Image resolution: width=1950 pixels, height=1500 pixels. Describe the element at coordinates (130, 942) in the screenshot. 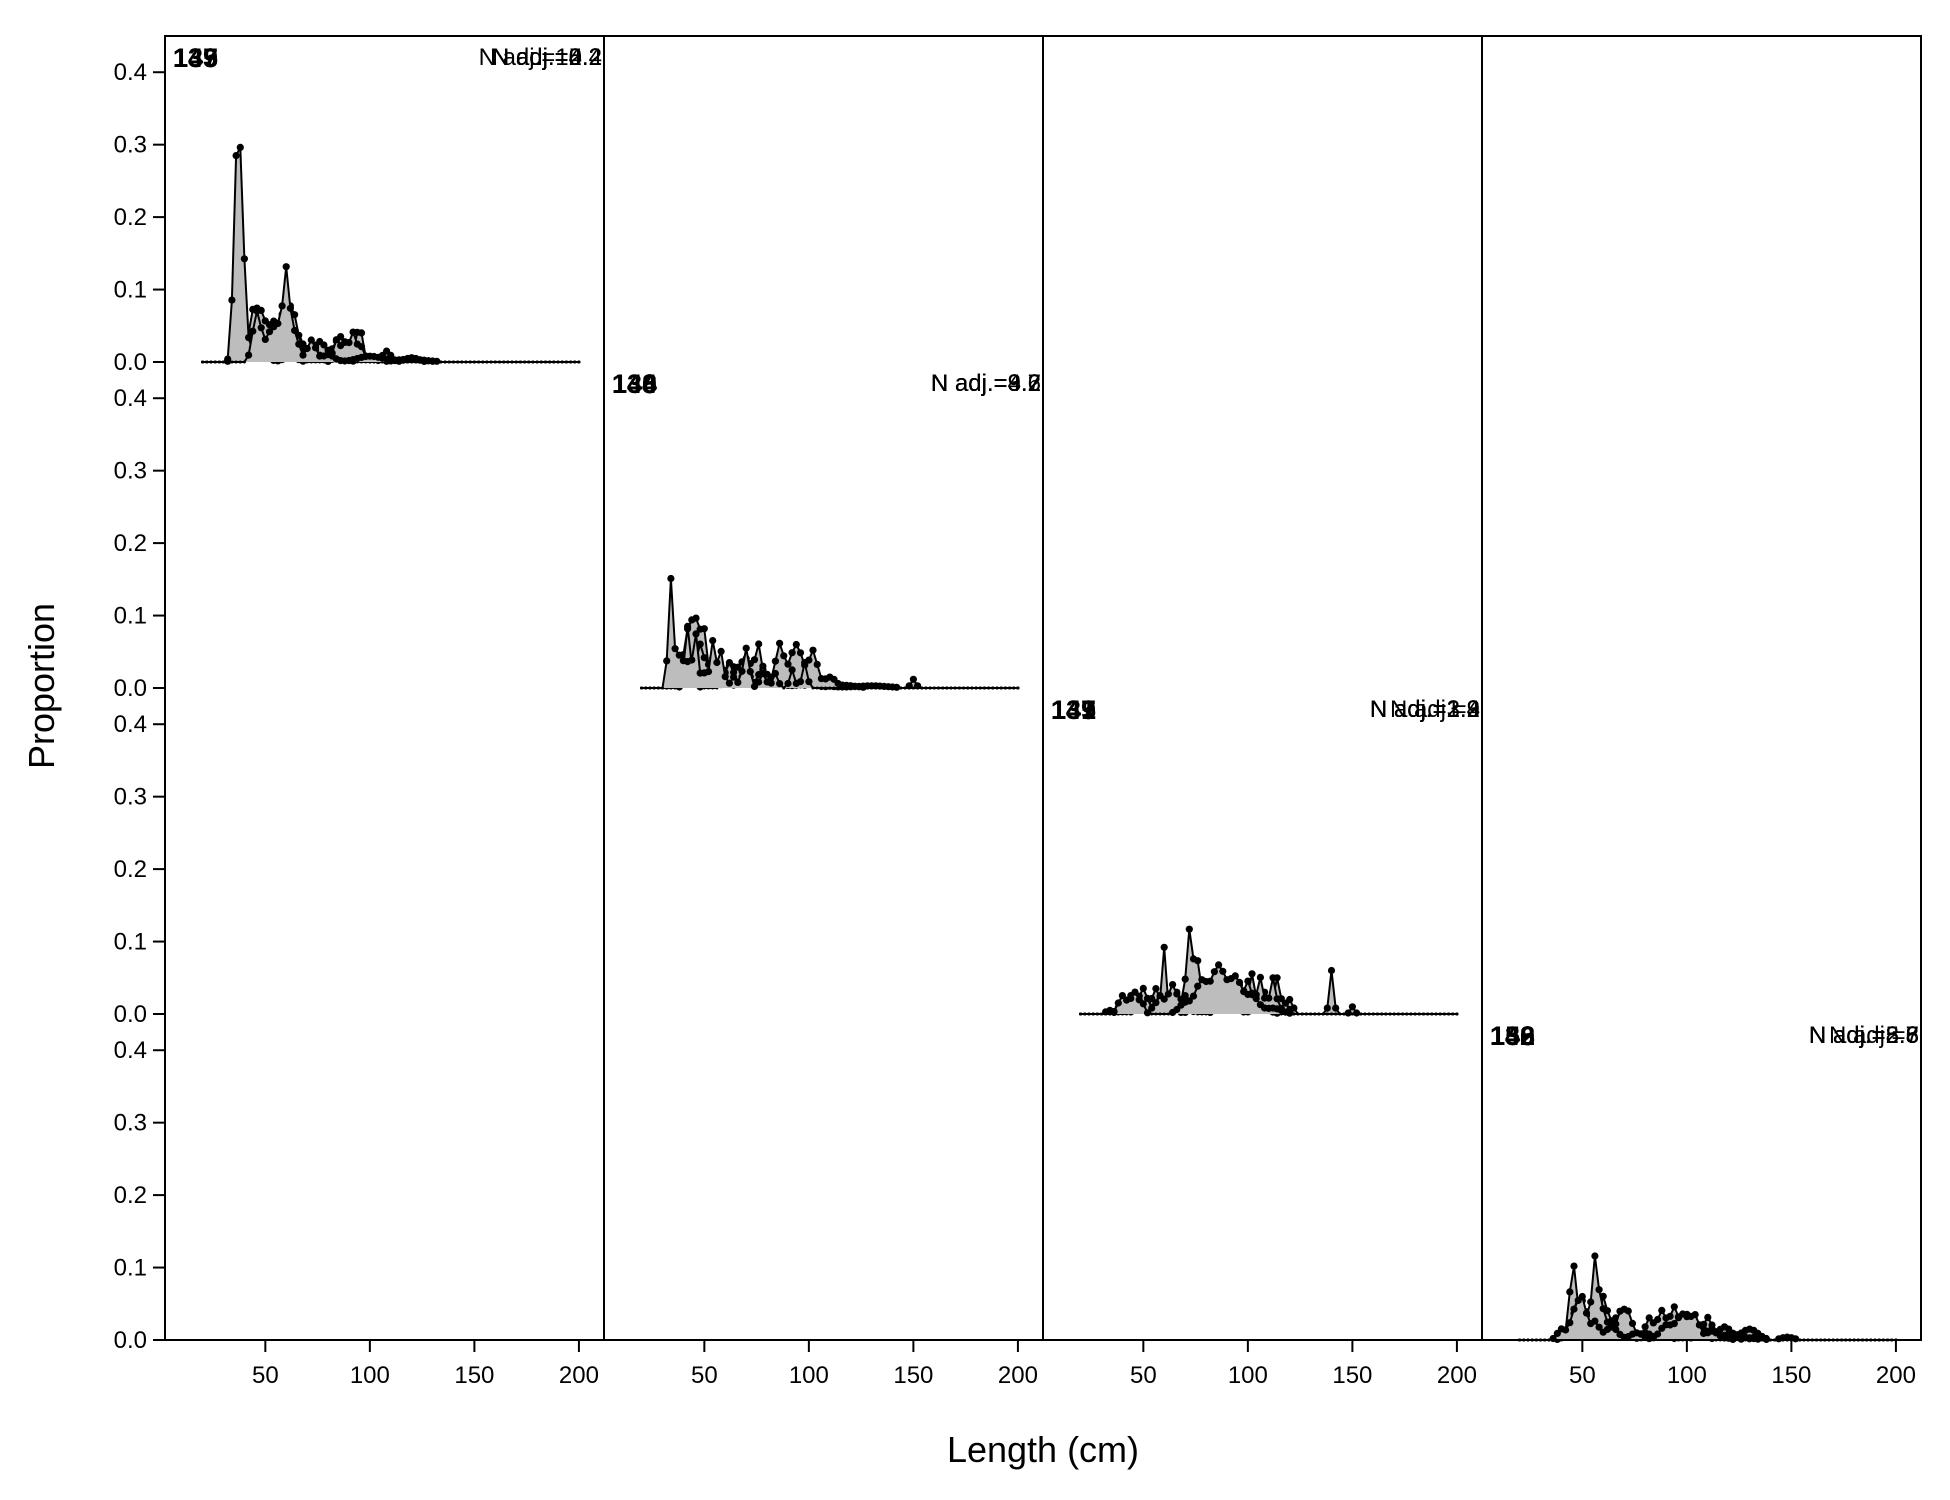

I see `y-tick-label: 0.1` at that location.